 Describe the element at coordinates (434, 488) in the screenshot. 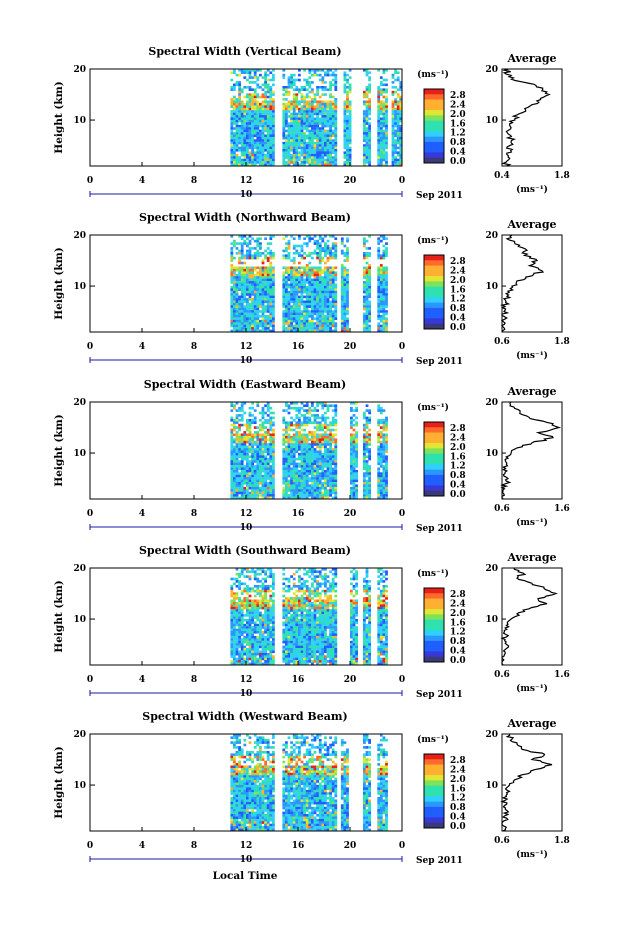

I see `colorbar-swatch` at that location.